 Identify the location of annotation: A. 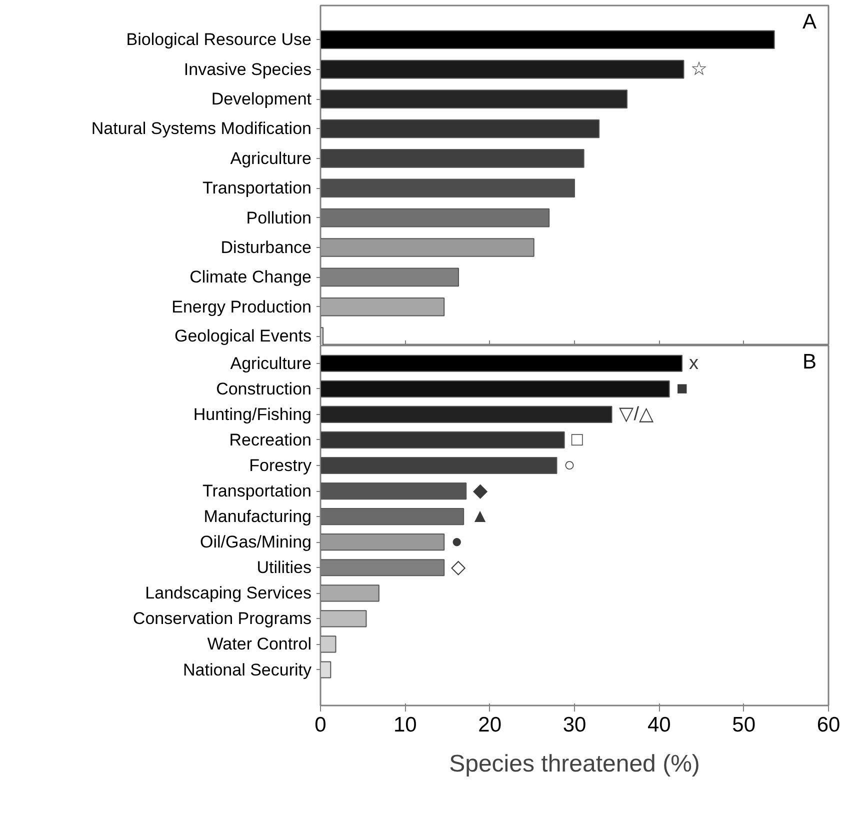
(809, 22).